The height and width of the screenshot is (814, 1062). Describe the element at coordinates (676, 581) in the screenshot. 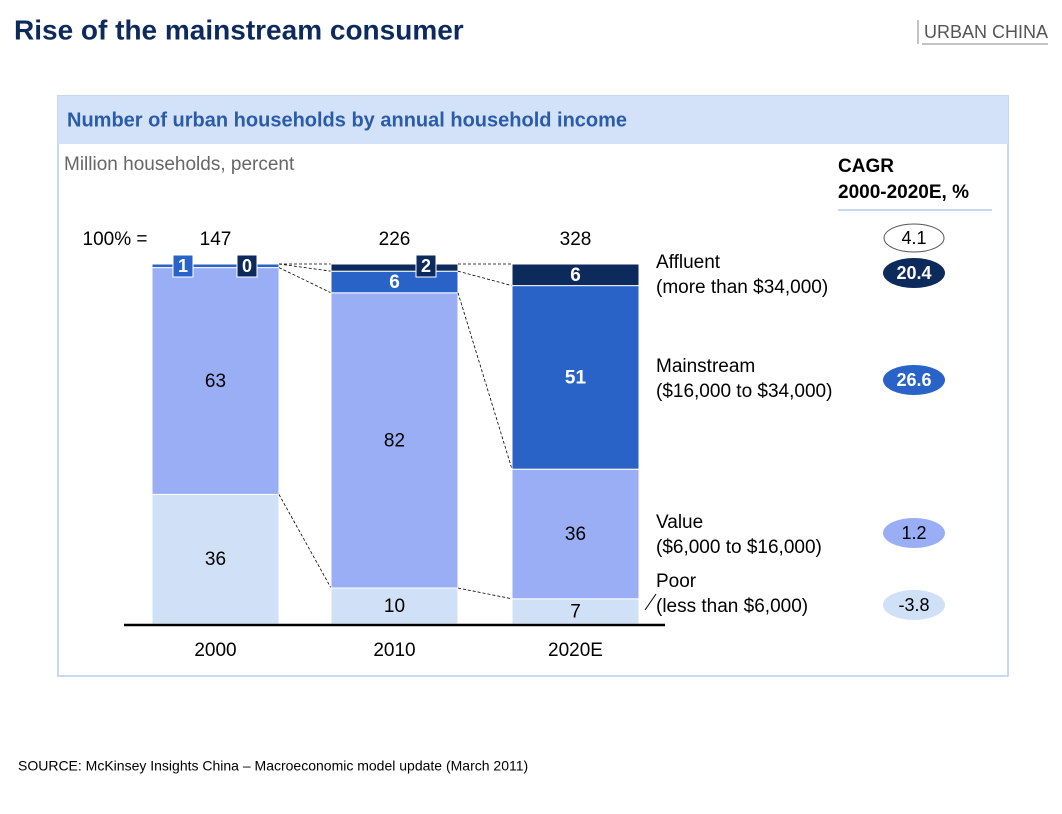

I see `legend-label: Poor` at that location.